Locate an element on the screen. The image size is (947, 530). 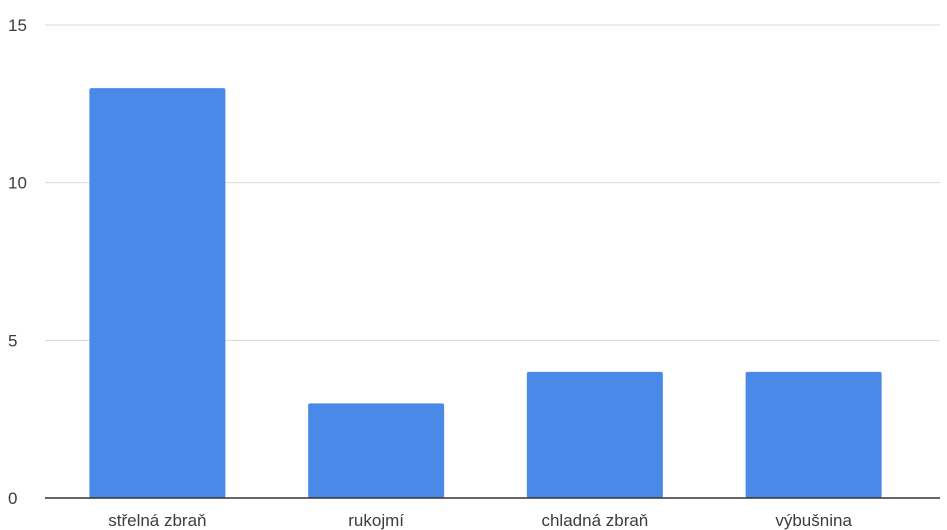
y-tick-label-5: 5 is located at coordinates (12, 340).